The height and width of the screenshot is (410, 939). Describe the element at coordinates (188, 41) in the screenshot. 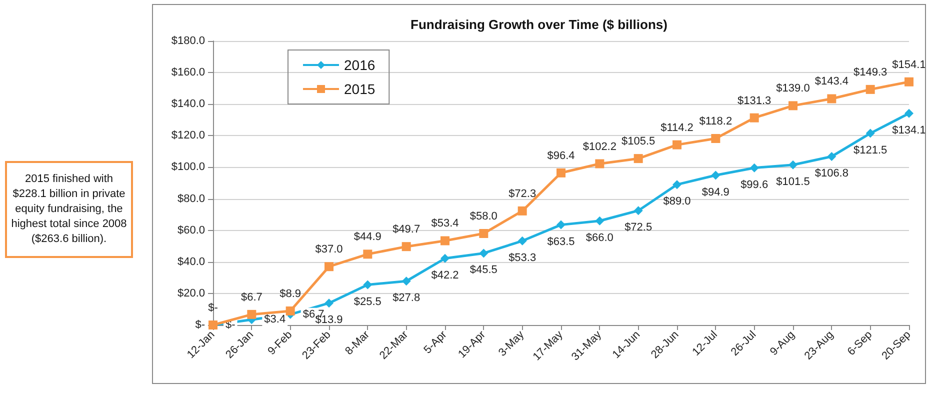

I see `y-tick-label: $180.0` at that location.